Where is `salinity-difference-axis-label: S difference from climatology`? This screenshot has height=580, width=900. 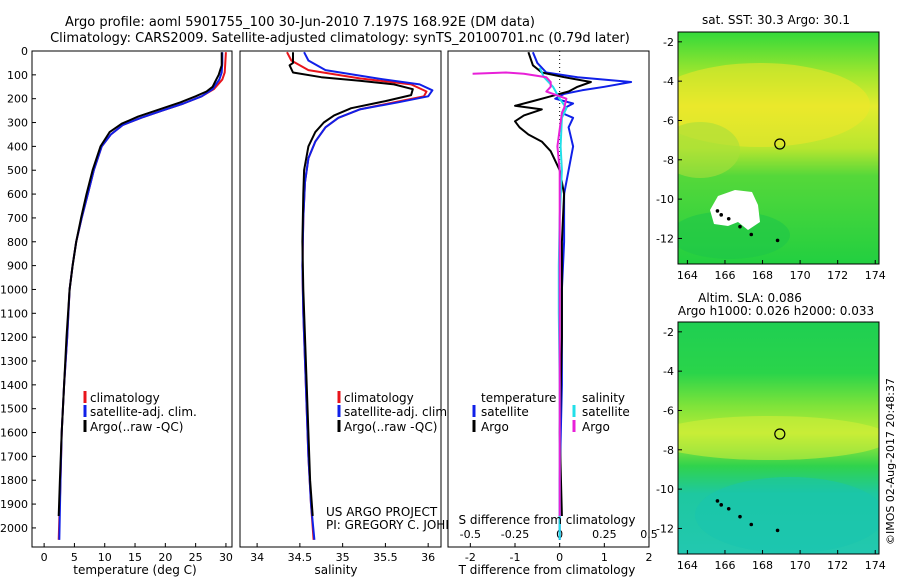 salinity-difference-axis-label: S difference from climatology is located at coordinates (547, 520).